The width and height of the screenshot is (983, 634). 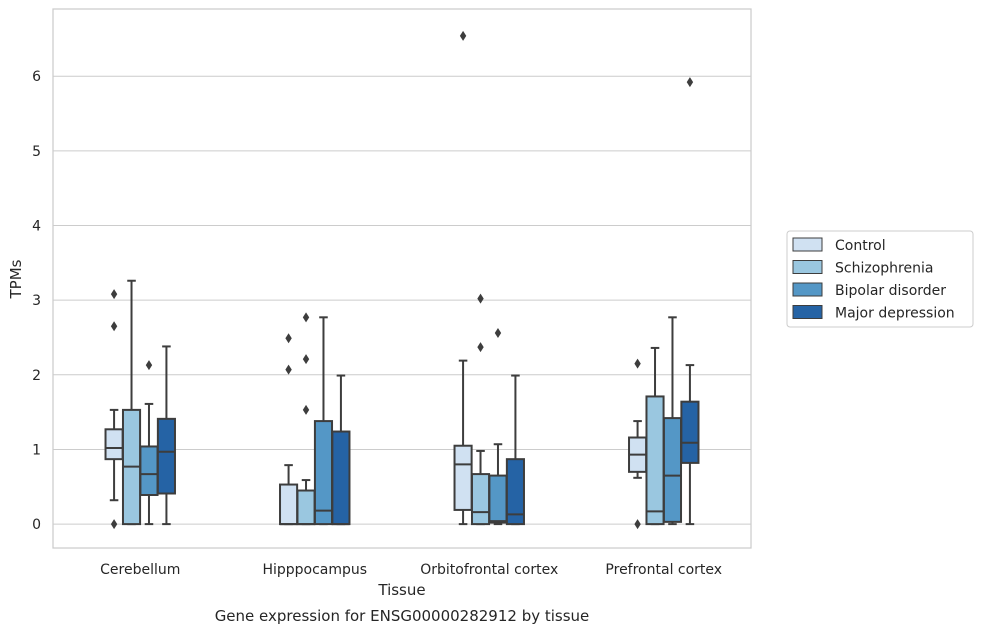 What do you see at coordinates (489, 570) in the screenshot?
I see `x-tick-label: Orbitofrontal cortex` at bounding box center [489, 570].